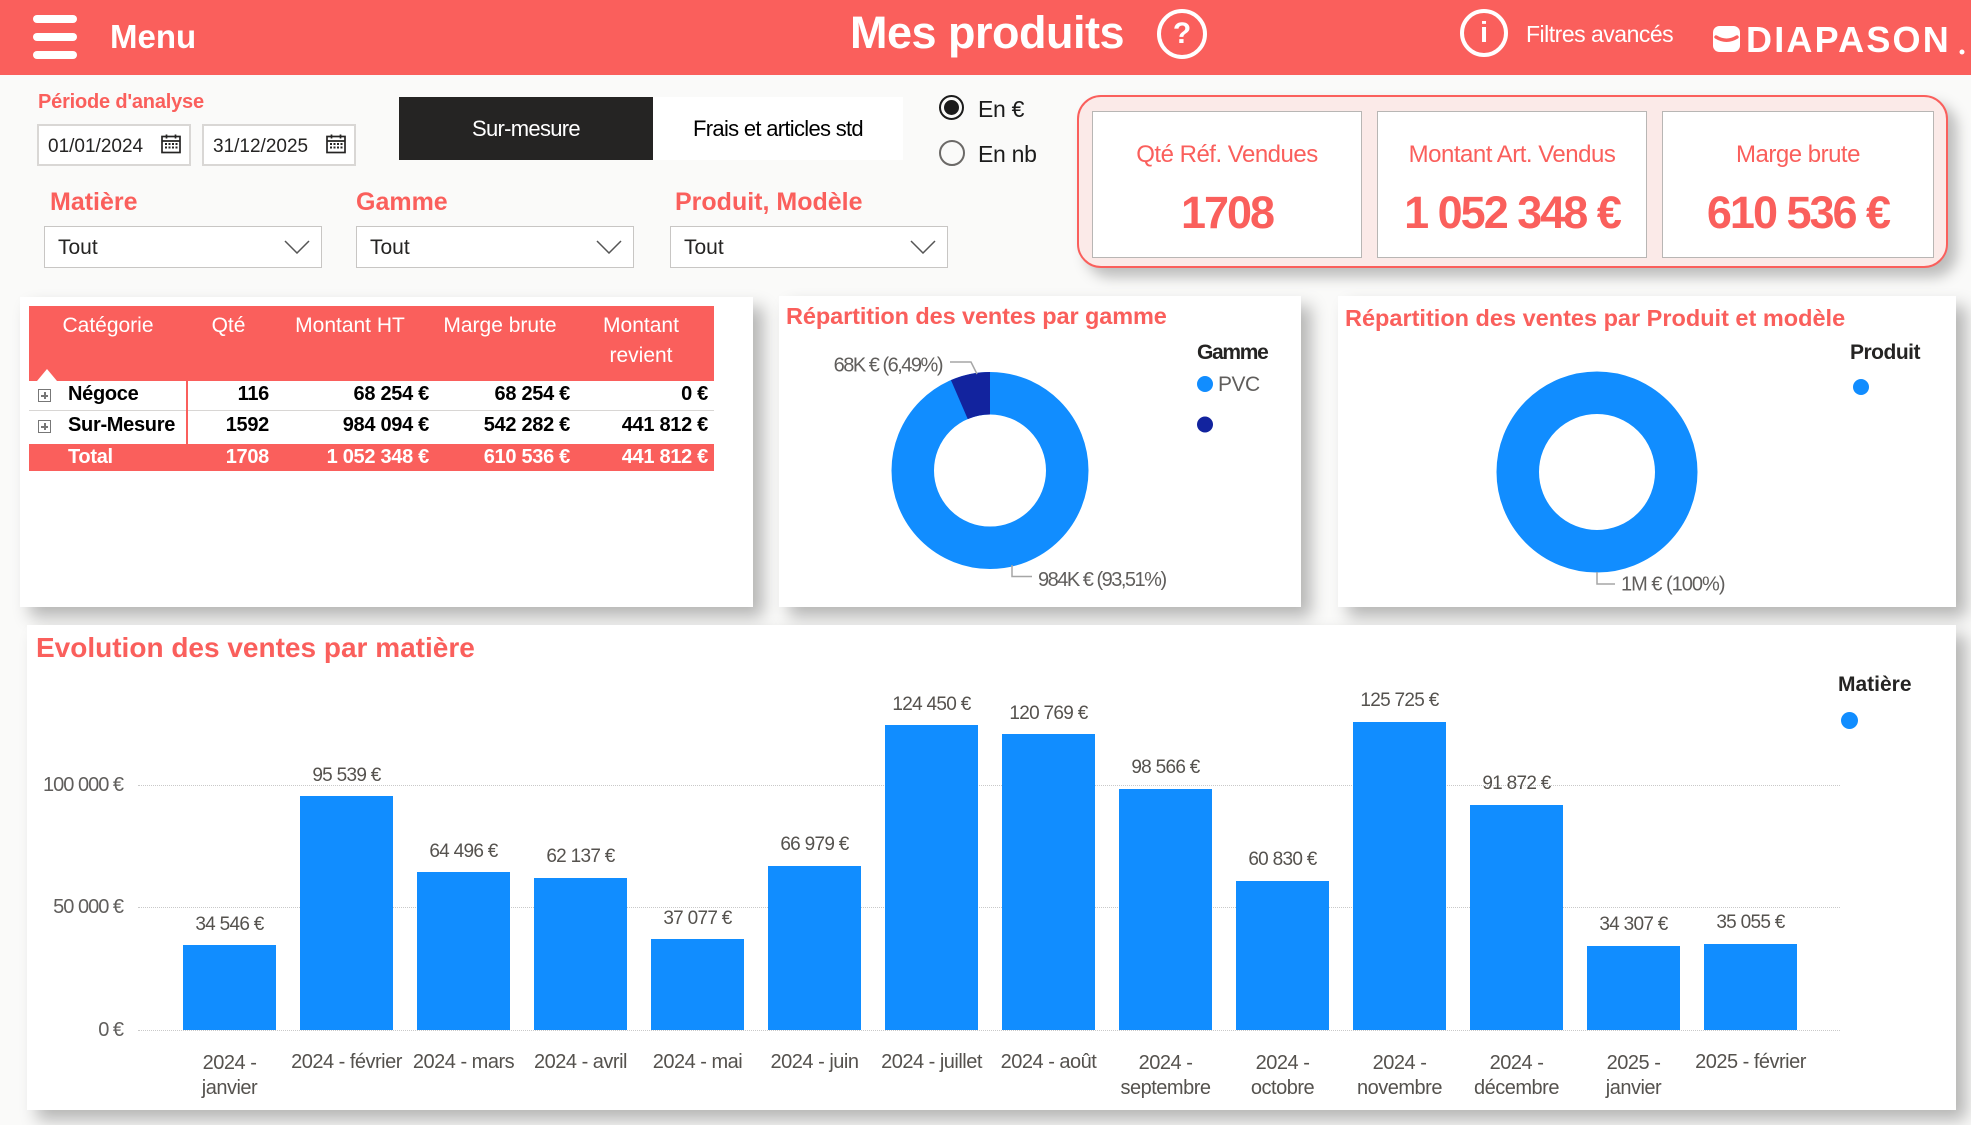  I want to click on svg-text: 1M € (100%), so click(1673, 585).